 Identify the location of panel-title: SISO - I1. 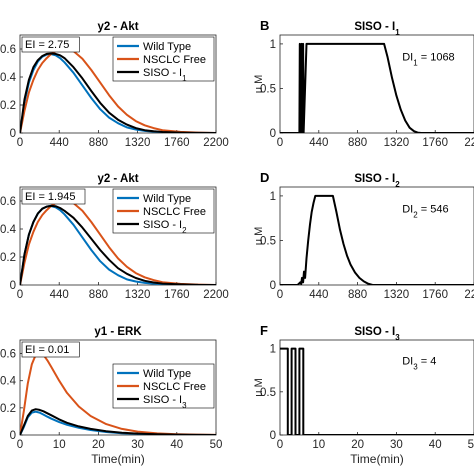
(377, 29).